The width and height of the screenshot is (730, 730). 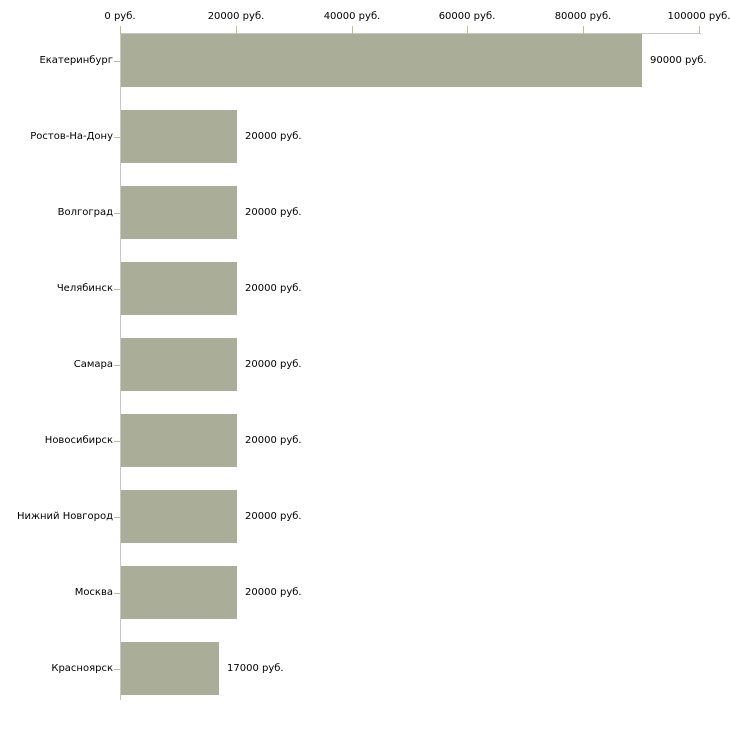 I want to click on category-label: Новосибирск, so click(x=78, y=440).